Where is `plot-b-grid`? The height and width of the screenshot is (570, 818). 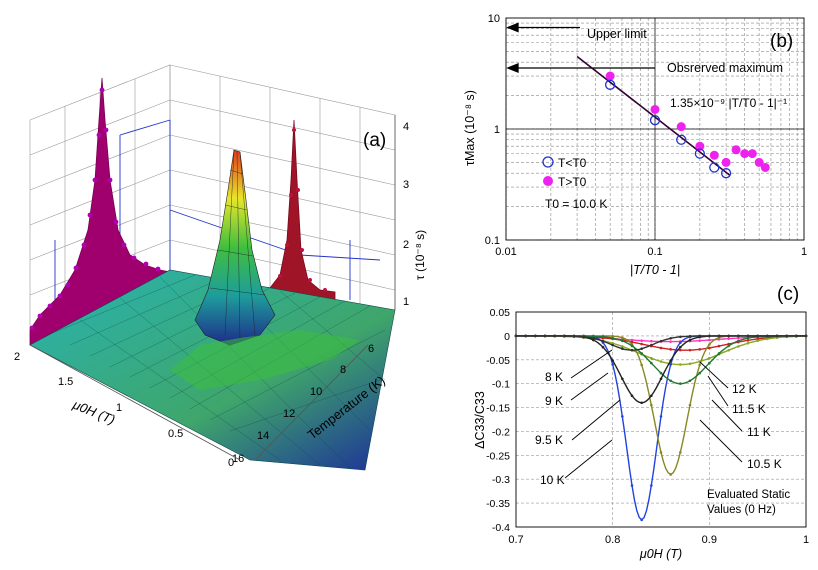 plot-b-grid is located at coordinates (654, 129).